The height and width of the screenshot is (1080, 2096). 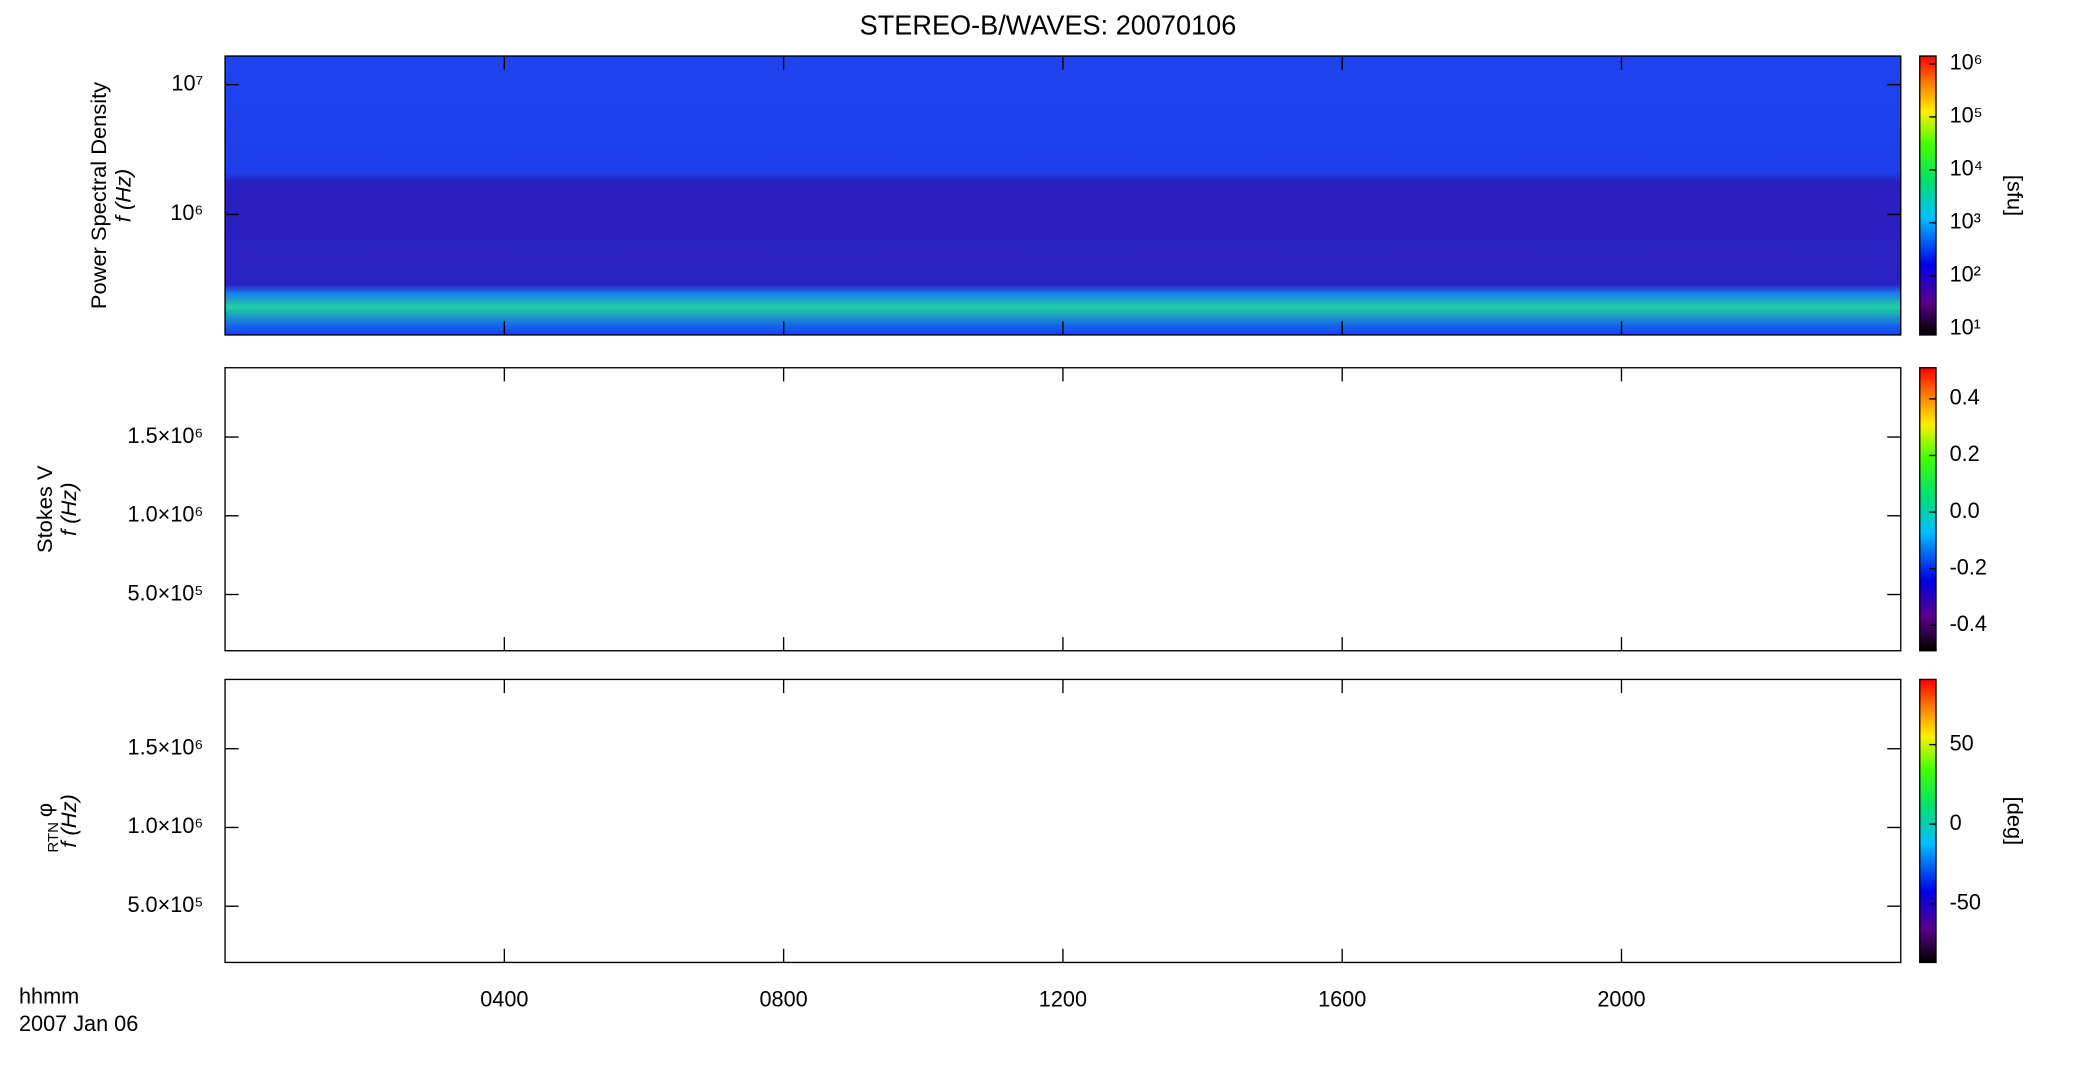 What do you see at coordinates (1965, 510) in the screenshot?
I see `colorbar-tick-label: 0.0` at bounding box center [1965, 510].